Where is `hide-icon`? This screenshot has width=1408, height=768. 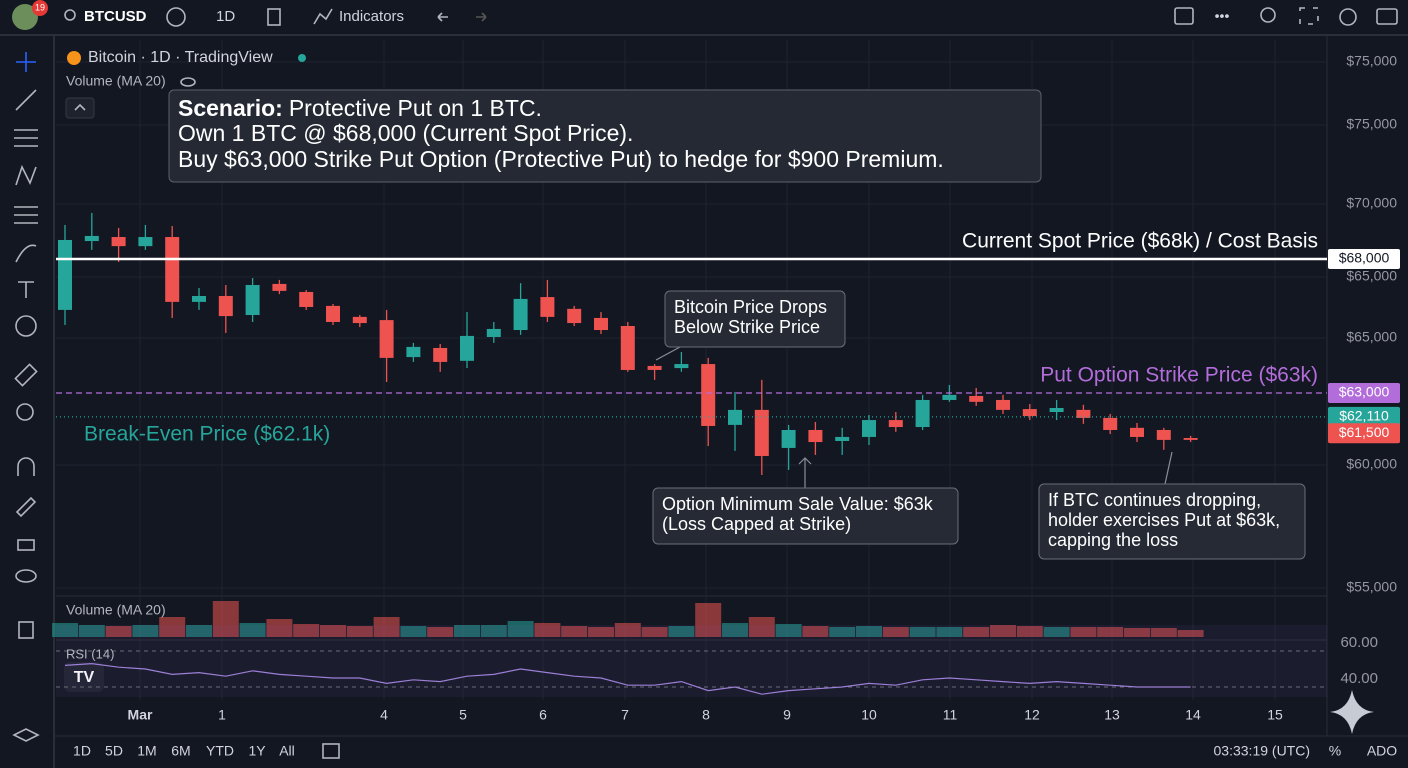
hide-icon is located at coordinates (188, 82).